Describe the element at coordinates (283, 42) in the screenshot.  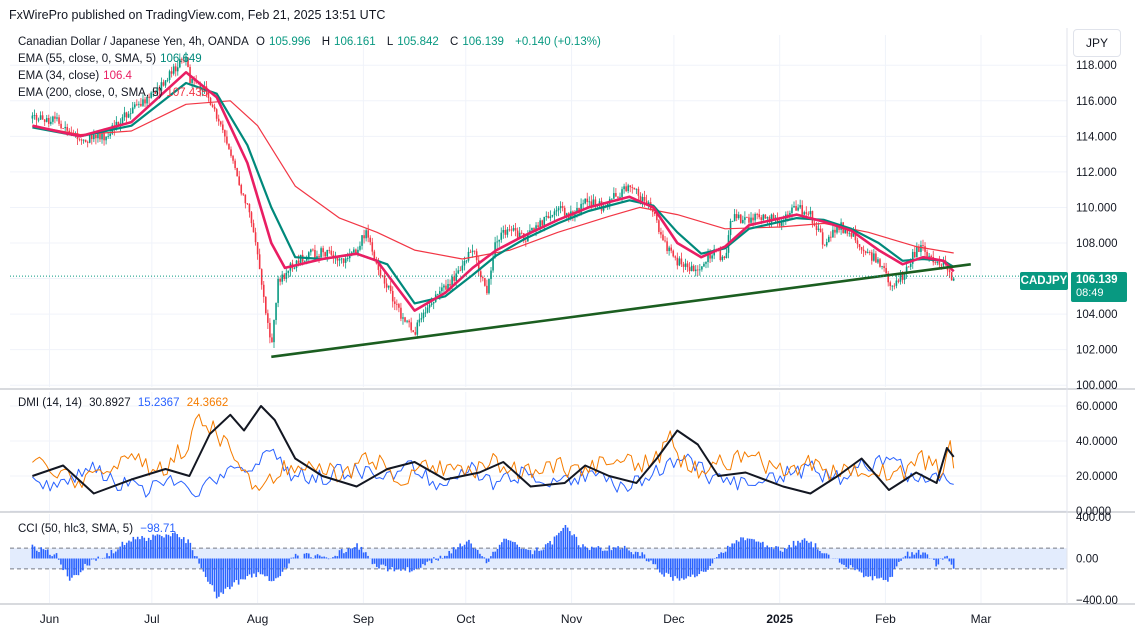
I see `ohlc-open: O 105.996` at that location.